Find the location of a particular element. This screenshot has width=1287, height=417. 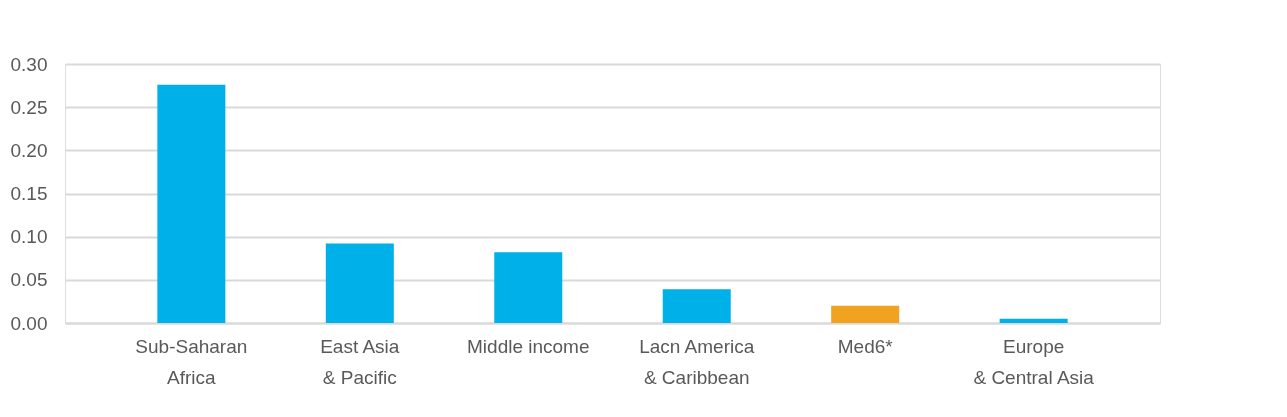

y-tick-label: 0.30 is located at coordinates (29, 64).